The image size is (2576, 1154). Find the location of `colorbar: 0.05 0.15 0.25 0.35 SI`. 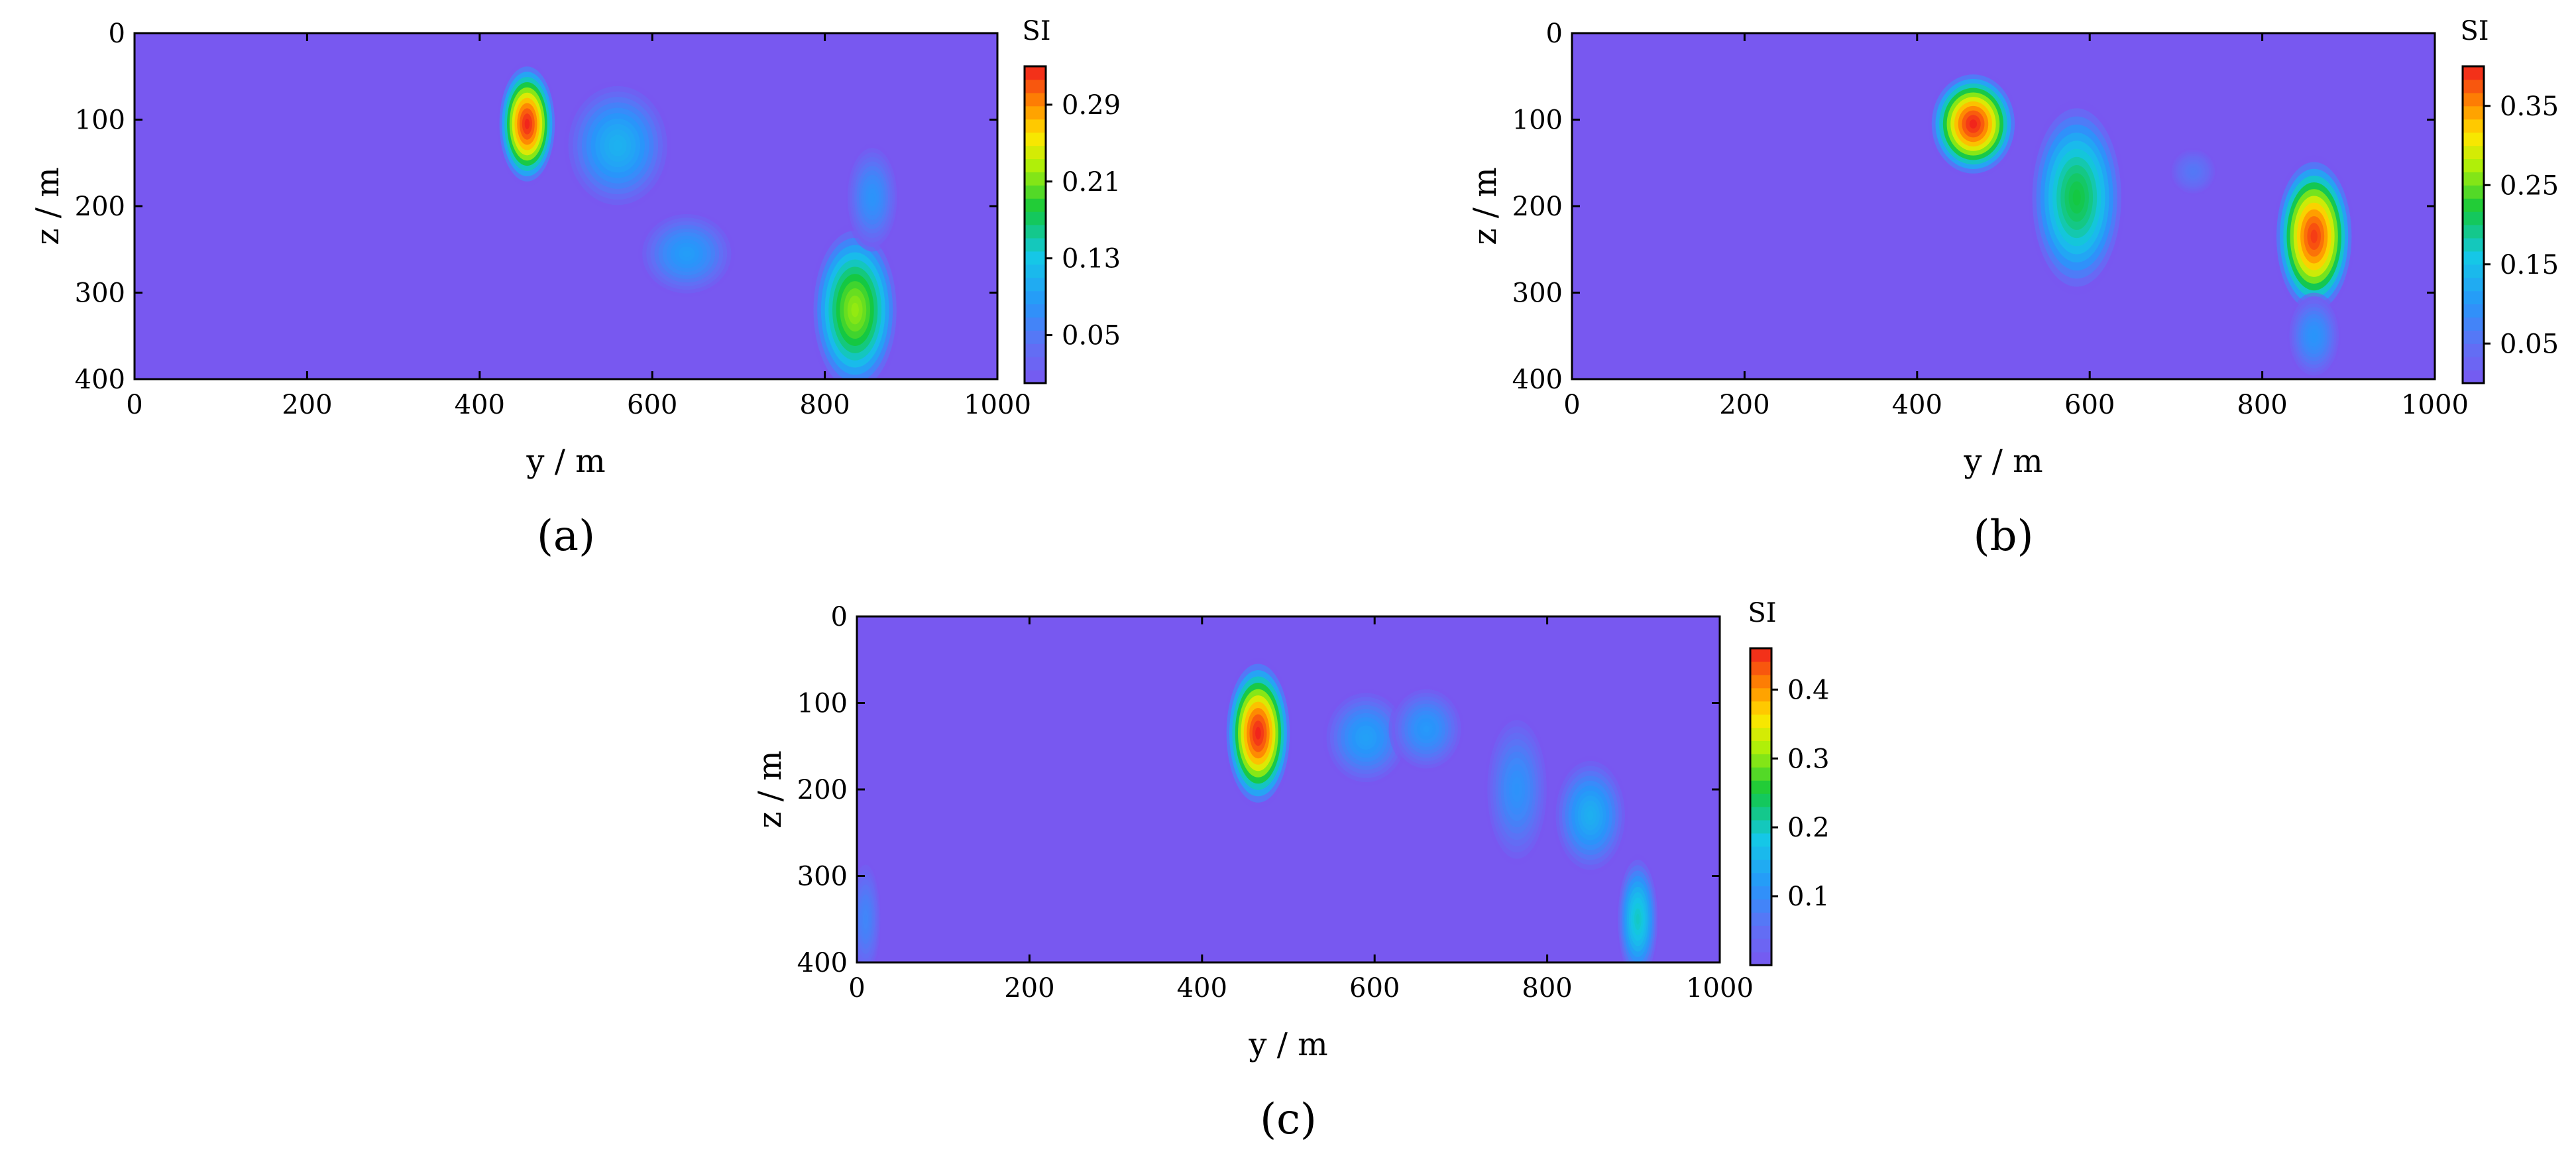

colorbar: 0.05 0.15 0.25 0.35 SI is located at coordinates (2509, 200).